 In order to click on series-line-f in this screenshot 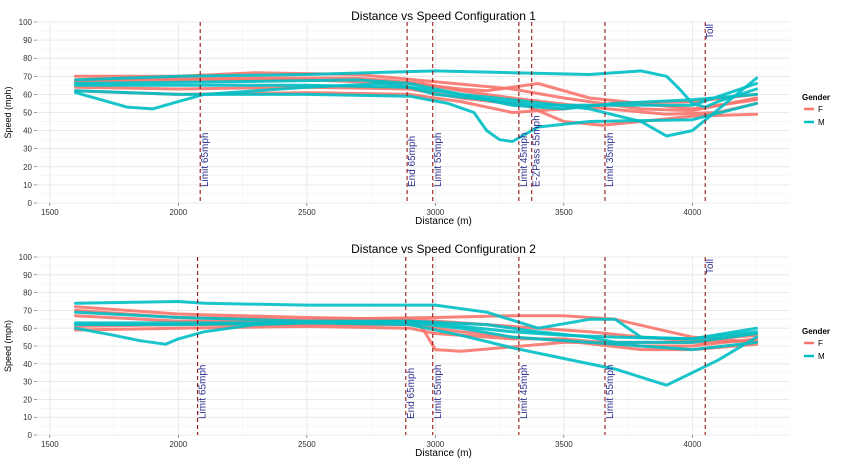, I will do `click(416, 96)`.